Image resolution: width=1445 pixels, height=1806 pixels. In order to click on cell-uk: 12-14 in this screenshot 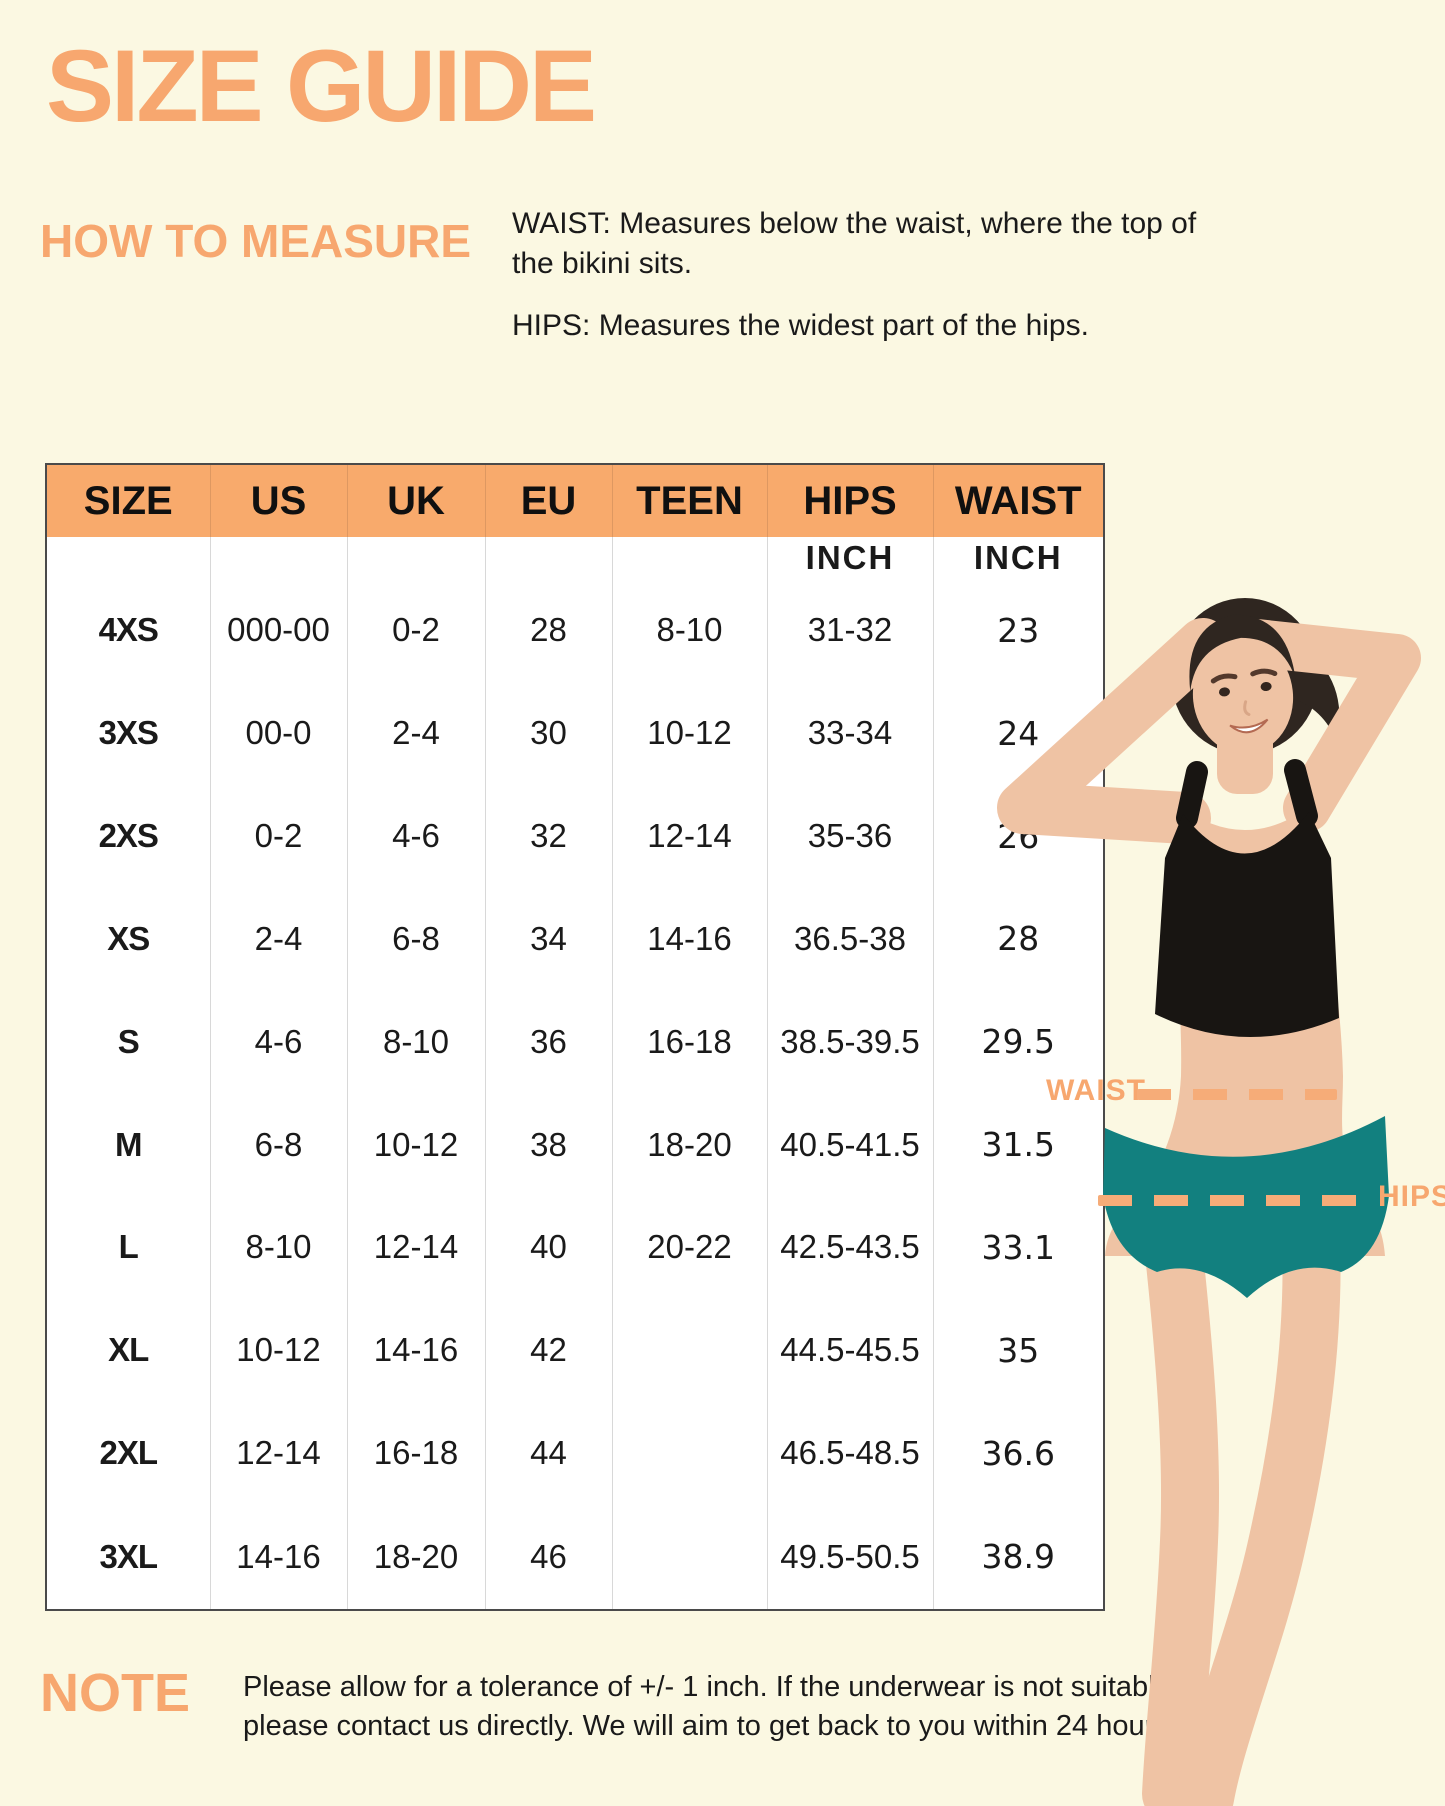, I will do `click(416, 1247)`.